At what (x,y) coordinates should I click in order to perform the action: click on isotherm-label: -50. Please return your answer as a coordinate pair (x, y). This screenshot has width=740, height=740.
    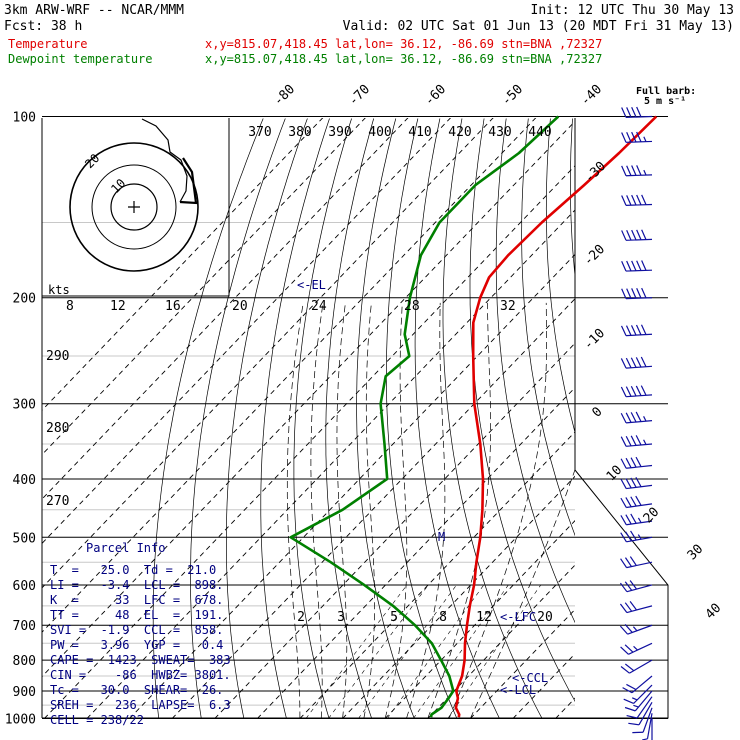
    Looking at the image, I should click on (512, 95).